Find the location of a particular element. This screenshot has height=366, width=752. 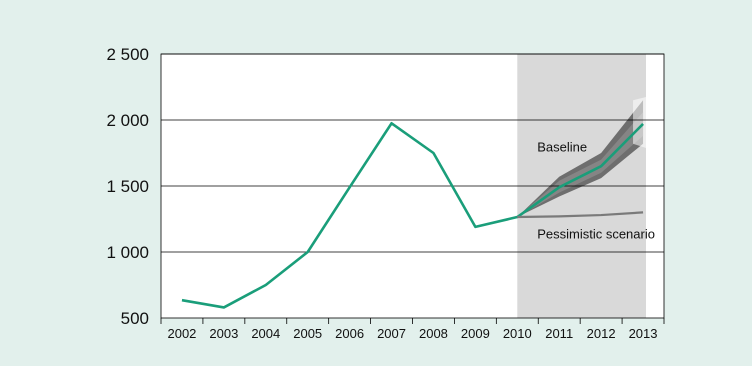

y-tick-label: 500 is located at coordinates (135, 318).